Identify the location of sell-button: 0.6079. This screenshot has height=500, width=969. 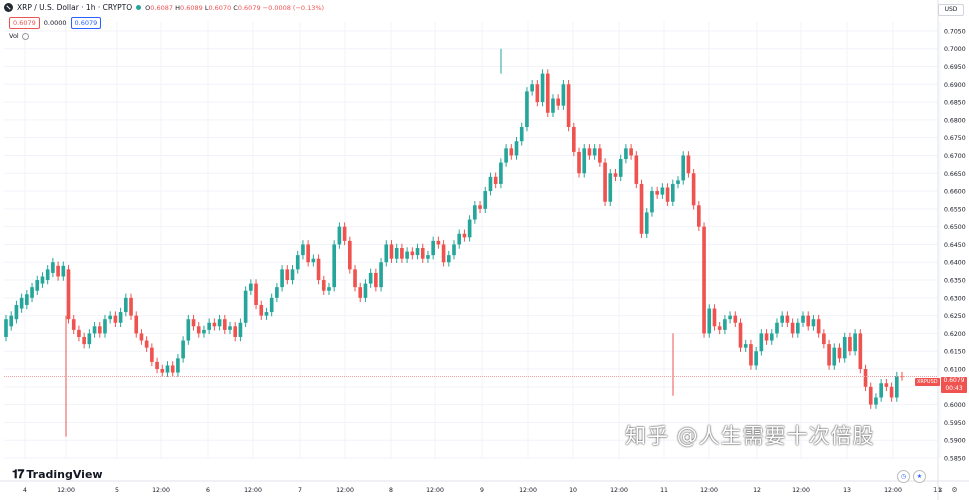
(24, 23).